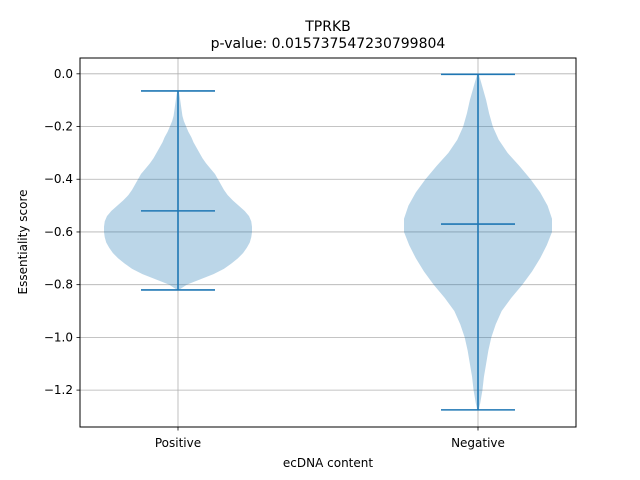 The image size is (640, 480). What do you see at coordinates (58, 232) in the screenshot?
I see `y-tick-label: −0.6` at bounding box center [58, 232].